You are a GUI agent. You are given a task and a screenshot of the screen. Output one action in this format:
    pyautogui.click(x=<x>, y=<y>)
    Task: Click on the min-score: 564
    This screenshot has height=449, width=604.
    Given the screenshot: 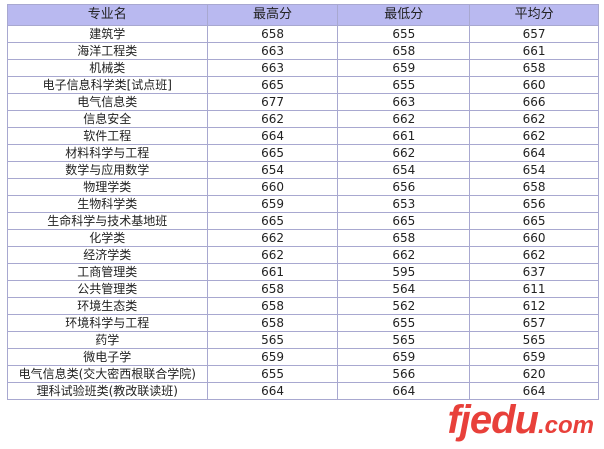 What is the action you would take?
    pyautogui.click(x=404, y=289)
    